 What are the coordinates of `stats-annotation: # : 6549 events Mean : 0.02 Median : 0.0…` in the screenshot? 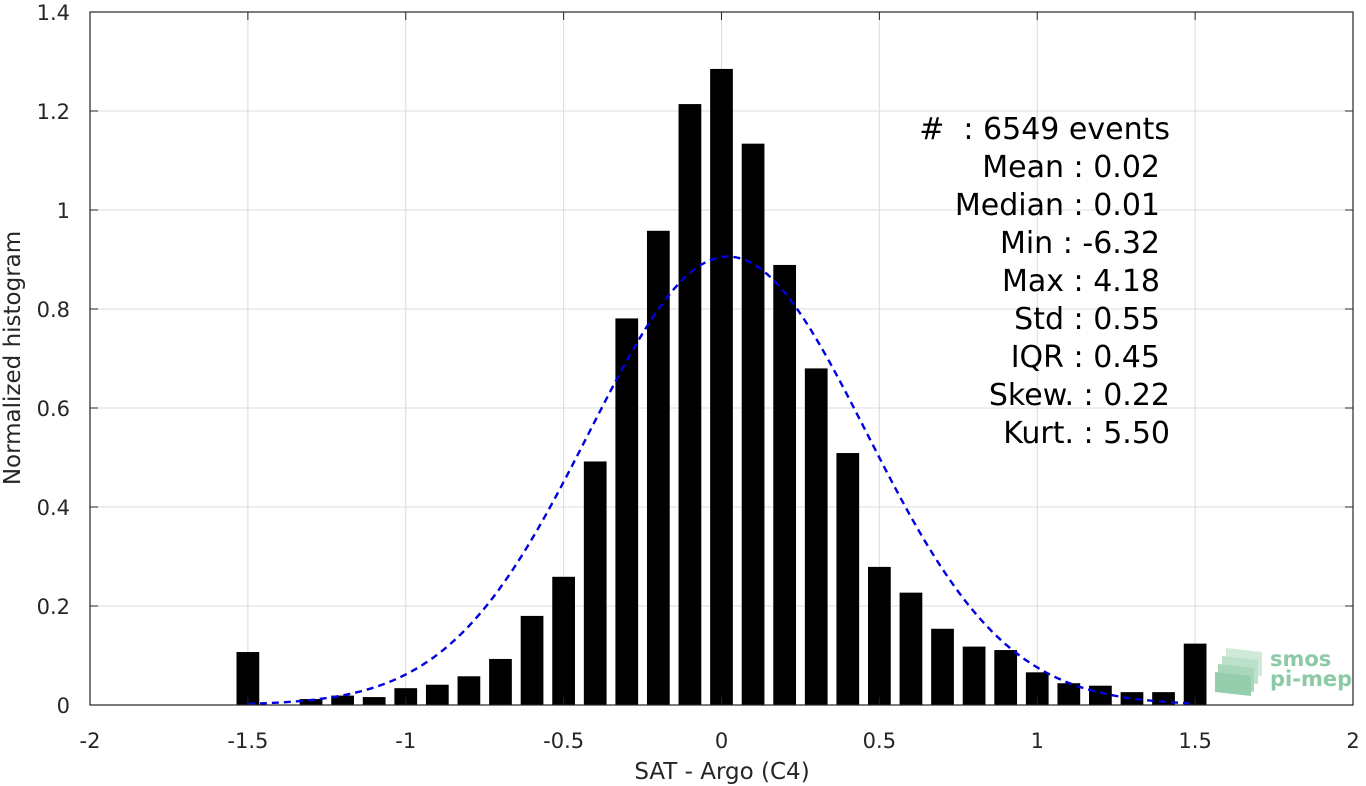 It's located at (1044, 281).